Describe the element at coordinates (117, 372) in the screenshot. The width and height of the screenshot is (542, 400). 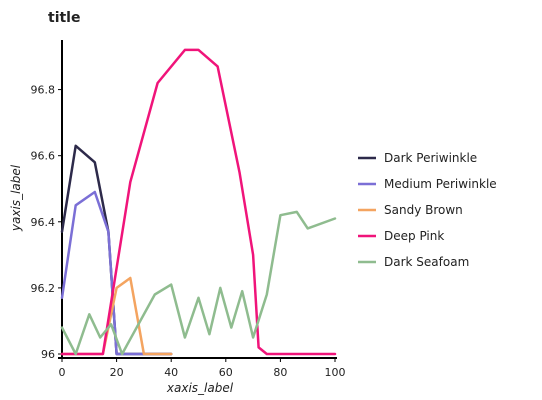
I see `x-tick-label: 20` at that location.